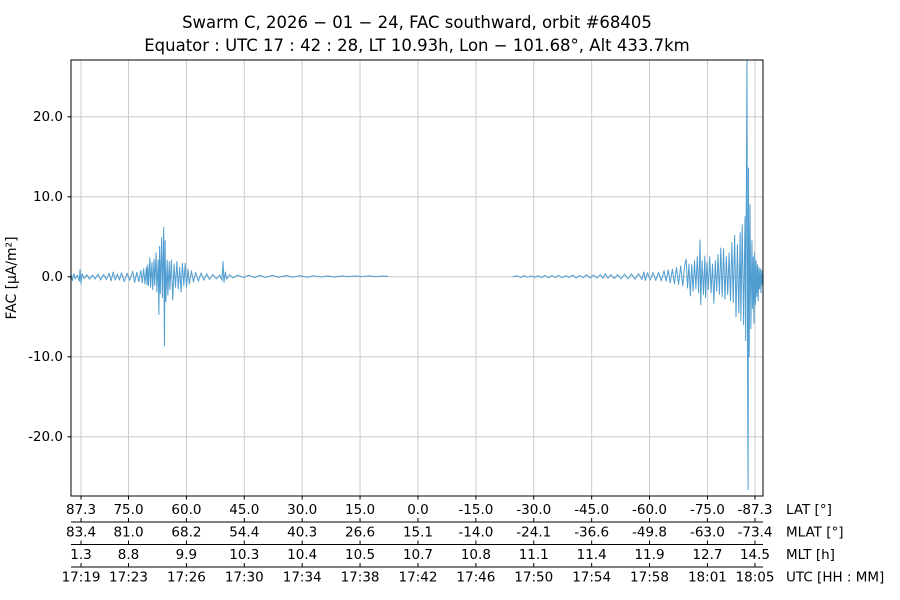 The height and width of the screenshot is (600, 900). I want to click on y-tick-label: 20.0, so click(48, 117).